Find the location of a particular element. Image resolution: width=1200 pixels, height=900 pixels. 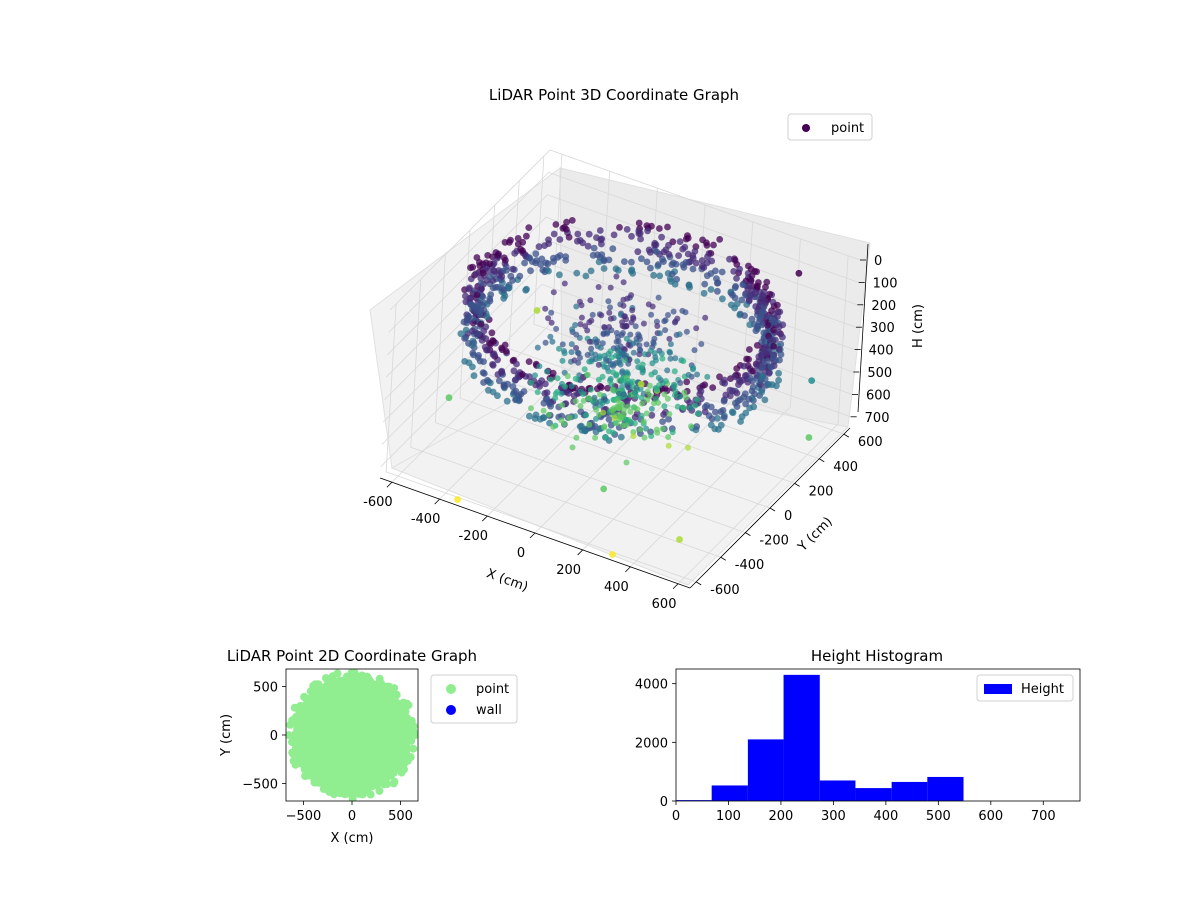

histogram-x-tick-label: 300 is located at coordinates (833, 816).